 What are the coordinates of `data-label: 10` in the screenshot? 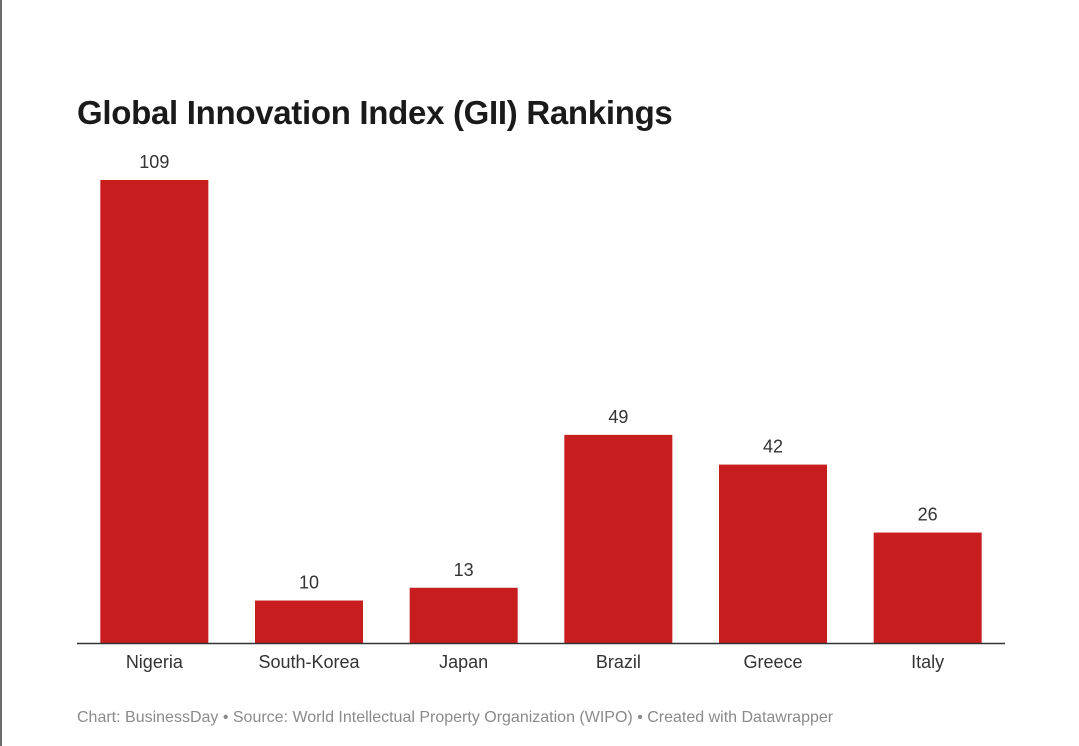 It's located at (309, 583).